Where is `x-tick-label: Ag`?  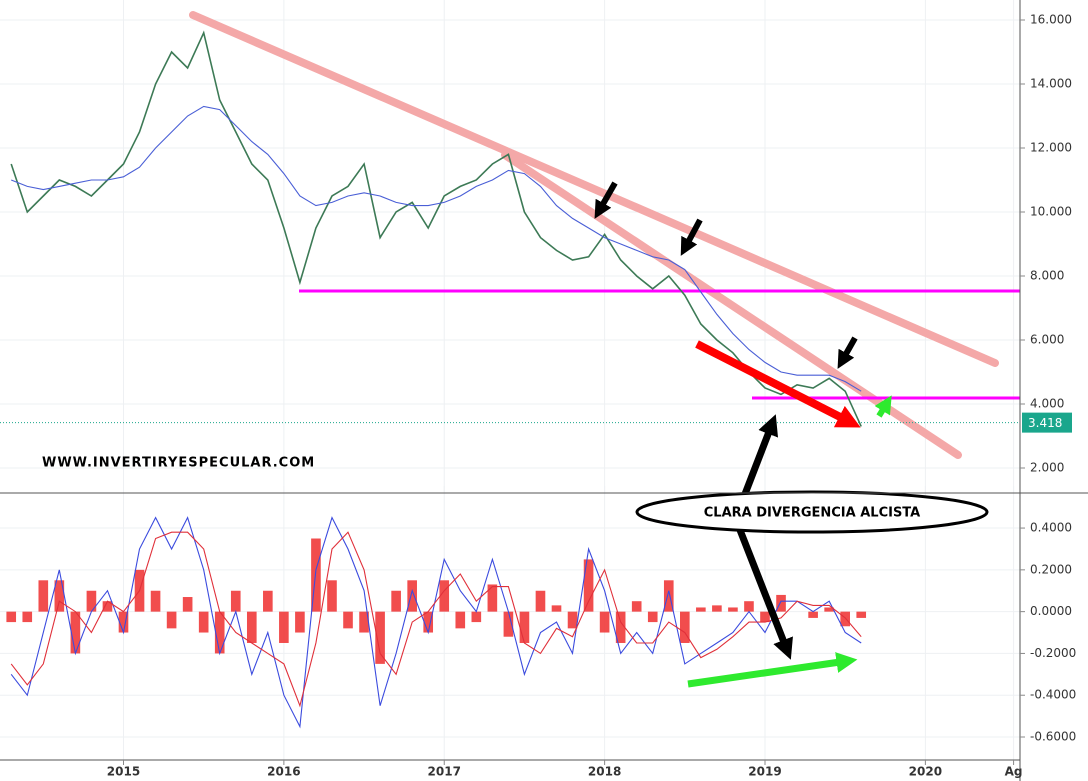 x-tick-label: Ag is located at coordinates (1014, 772).